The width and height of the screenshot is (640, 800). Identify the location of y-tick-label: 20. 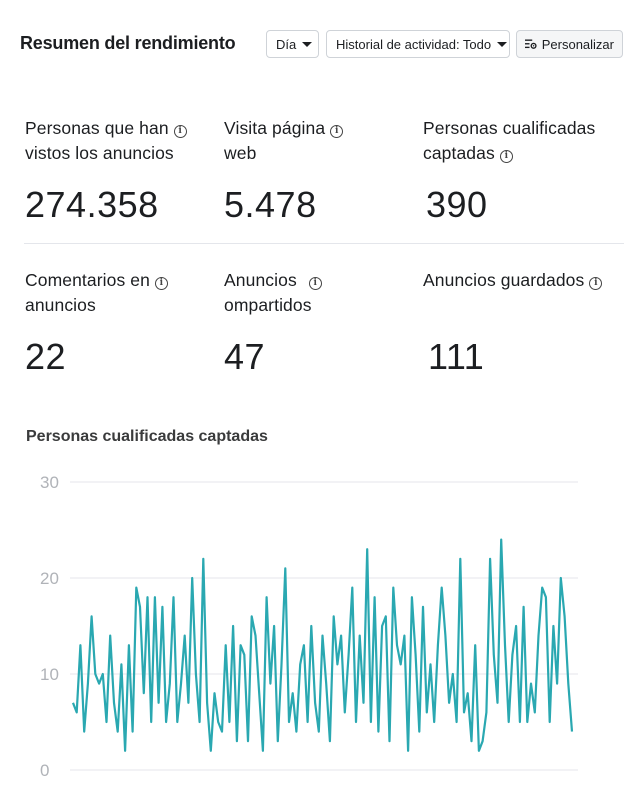
(49, 578).